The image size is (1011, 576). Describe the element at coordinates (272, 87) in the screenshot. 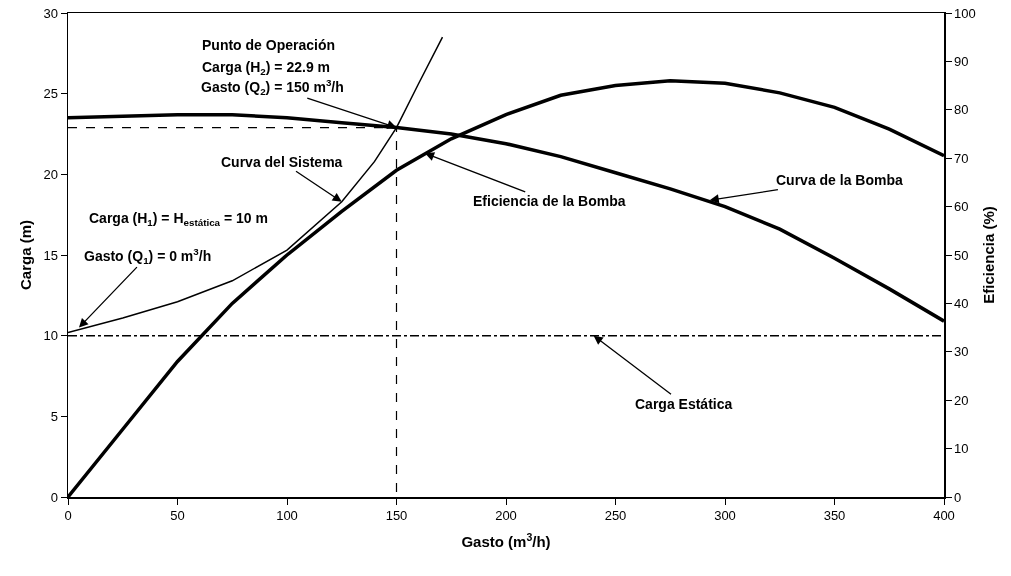

I see `annotation: Gasto (Q$_{2}$) = 150 m$^{3}$/h` at that location.